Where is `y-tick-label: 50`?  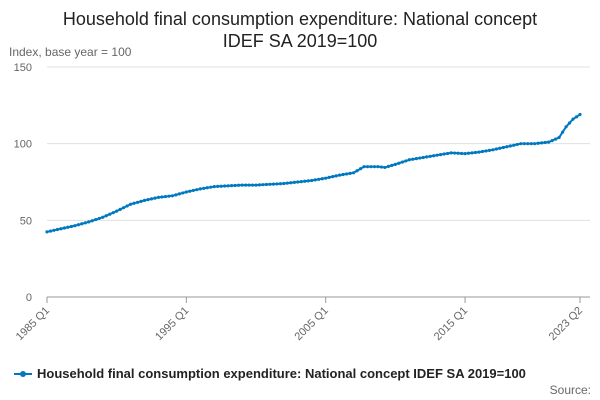 y-tick-label: 50 is located at coordinates (26, 221).